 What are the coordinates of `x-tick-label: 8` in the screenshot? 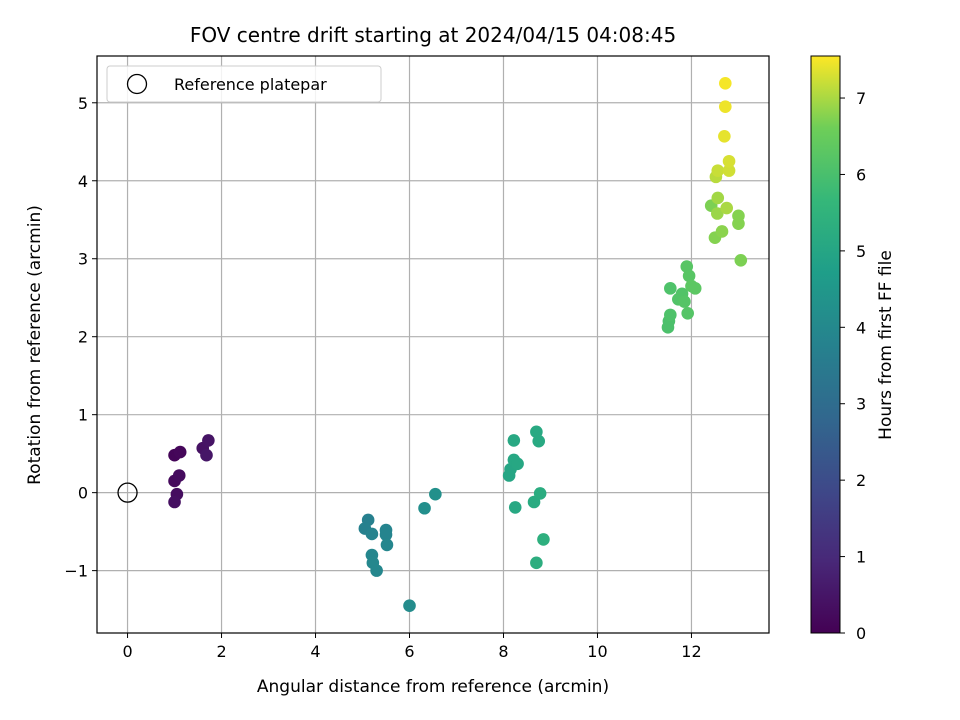 It's located at (503, 651).